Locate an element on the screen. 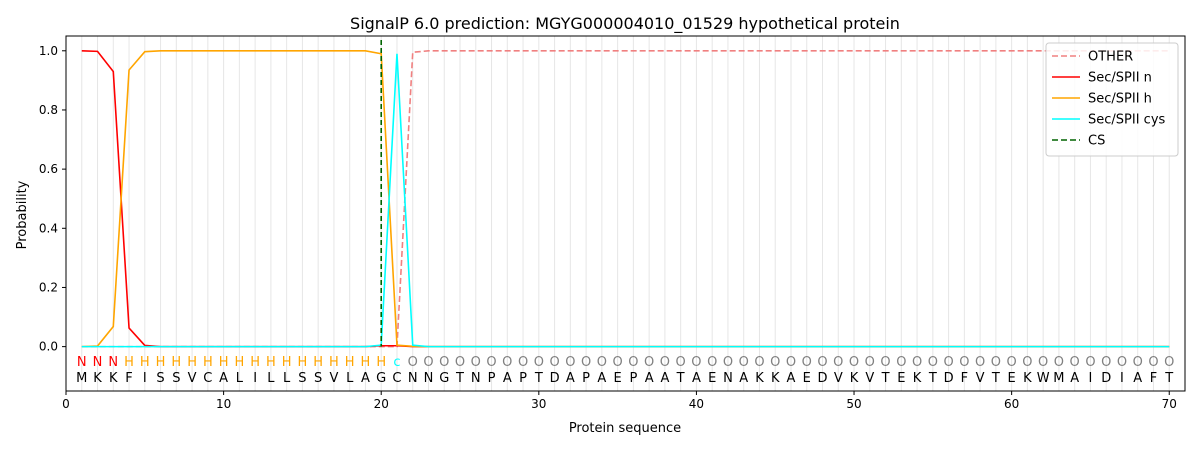 Image resolution: width=1200 pixels, height=450 pixels. x-tick-label: 30 is located at coordinates (538, 404).